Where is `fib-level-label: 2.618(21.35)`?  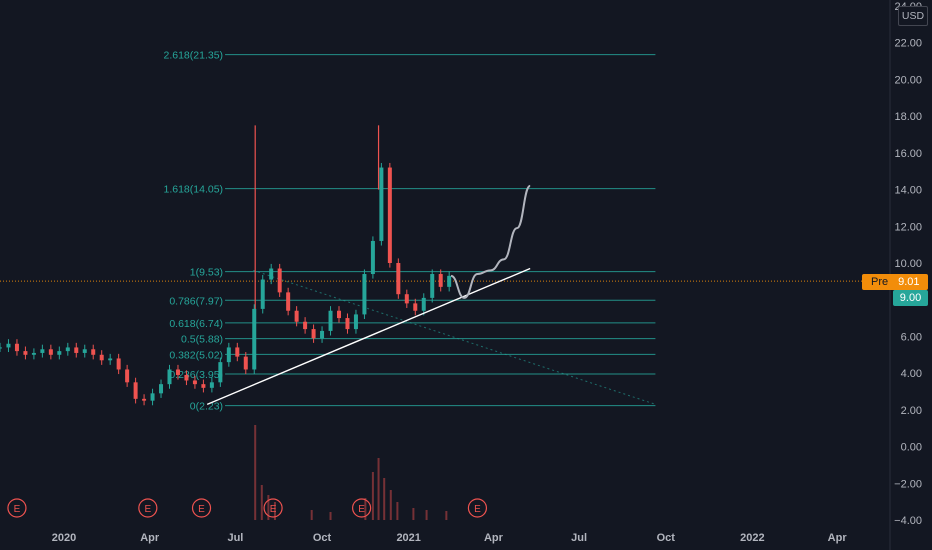 fib-level-label: 2.618(21.35) is located at coordinates (194, 56).